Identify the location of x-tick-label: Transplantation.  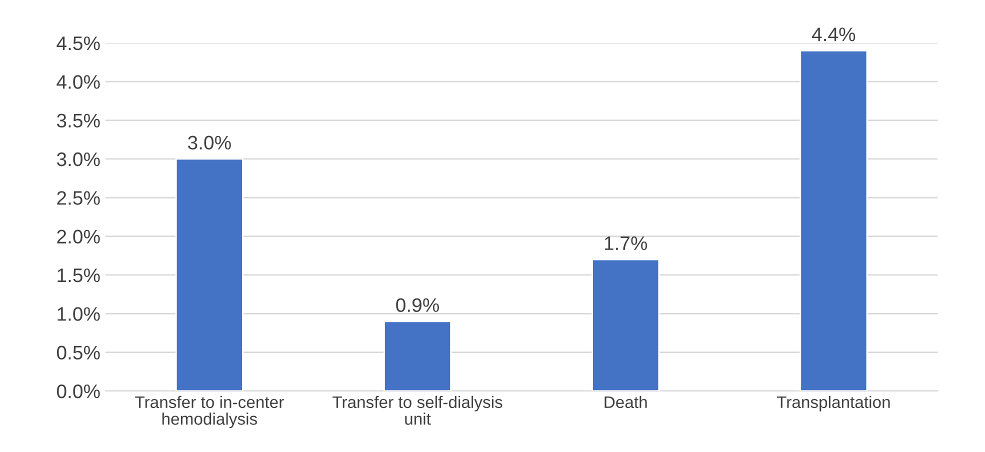
(833, 404).